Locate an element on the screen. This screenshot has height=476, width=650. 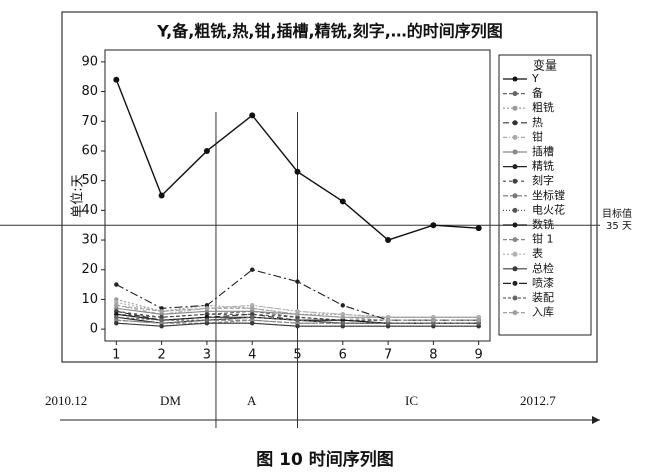
timeline-arrow is located at coordinates (596, 420).